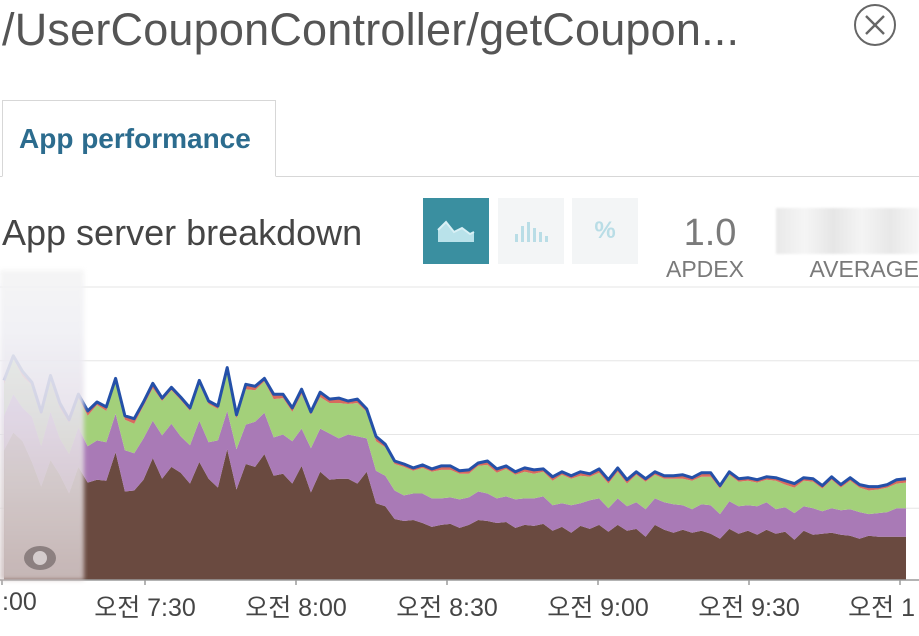  I want to click on apdex-label: APDEX, so click(705, 269).